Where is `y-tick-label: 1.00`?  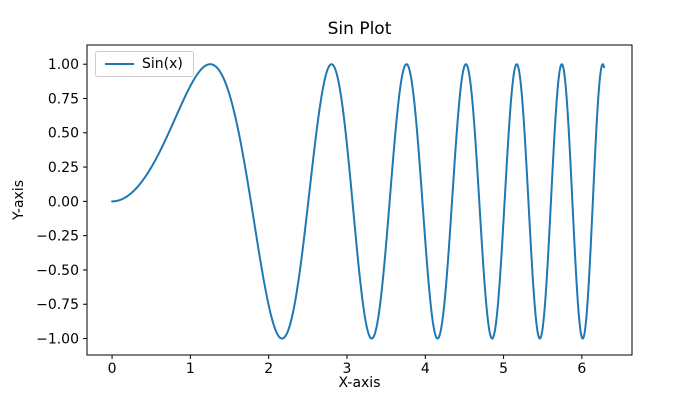
y-tick-label: 1.00 is located at coordinates (63, 65).